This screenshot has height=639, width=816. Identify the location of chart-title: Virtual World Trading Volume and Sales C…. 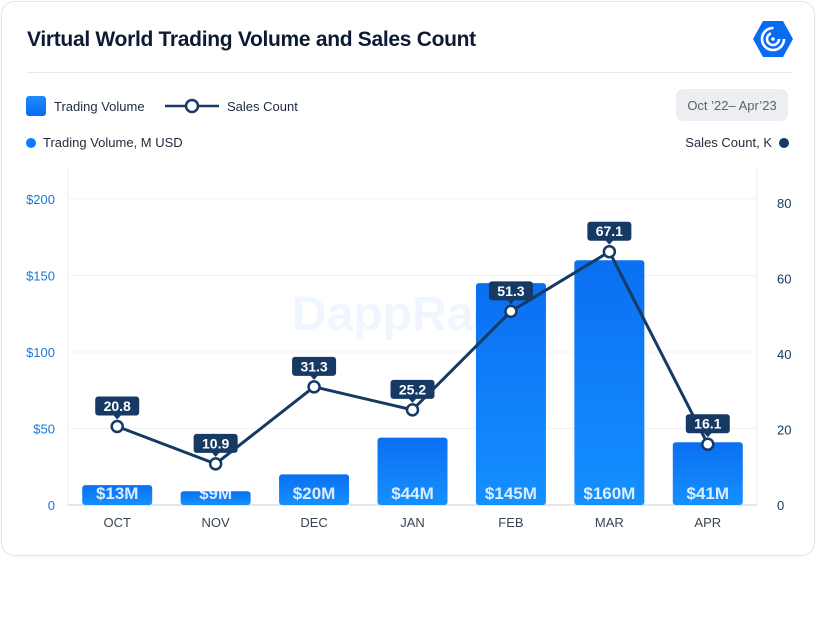
(251, 39).